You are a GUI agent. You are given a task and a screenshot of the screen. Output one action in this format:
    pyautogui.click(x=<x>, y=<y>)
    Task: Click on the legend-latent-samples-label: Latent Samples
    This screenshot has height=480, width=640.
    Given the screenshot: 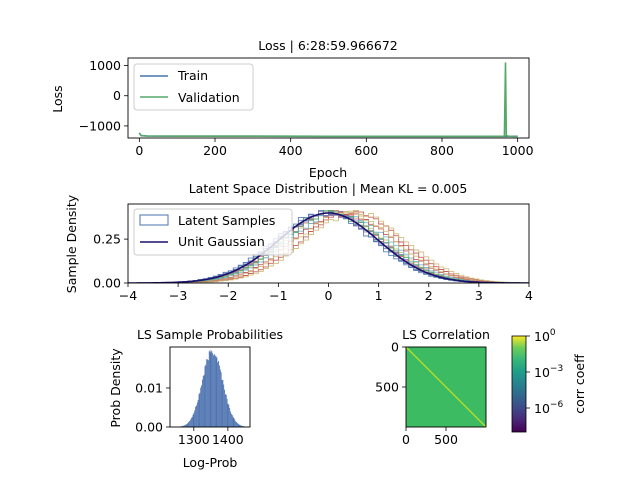 What is the action you would take?
    pyautogui.click(x=226, y=220)
    